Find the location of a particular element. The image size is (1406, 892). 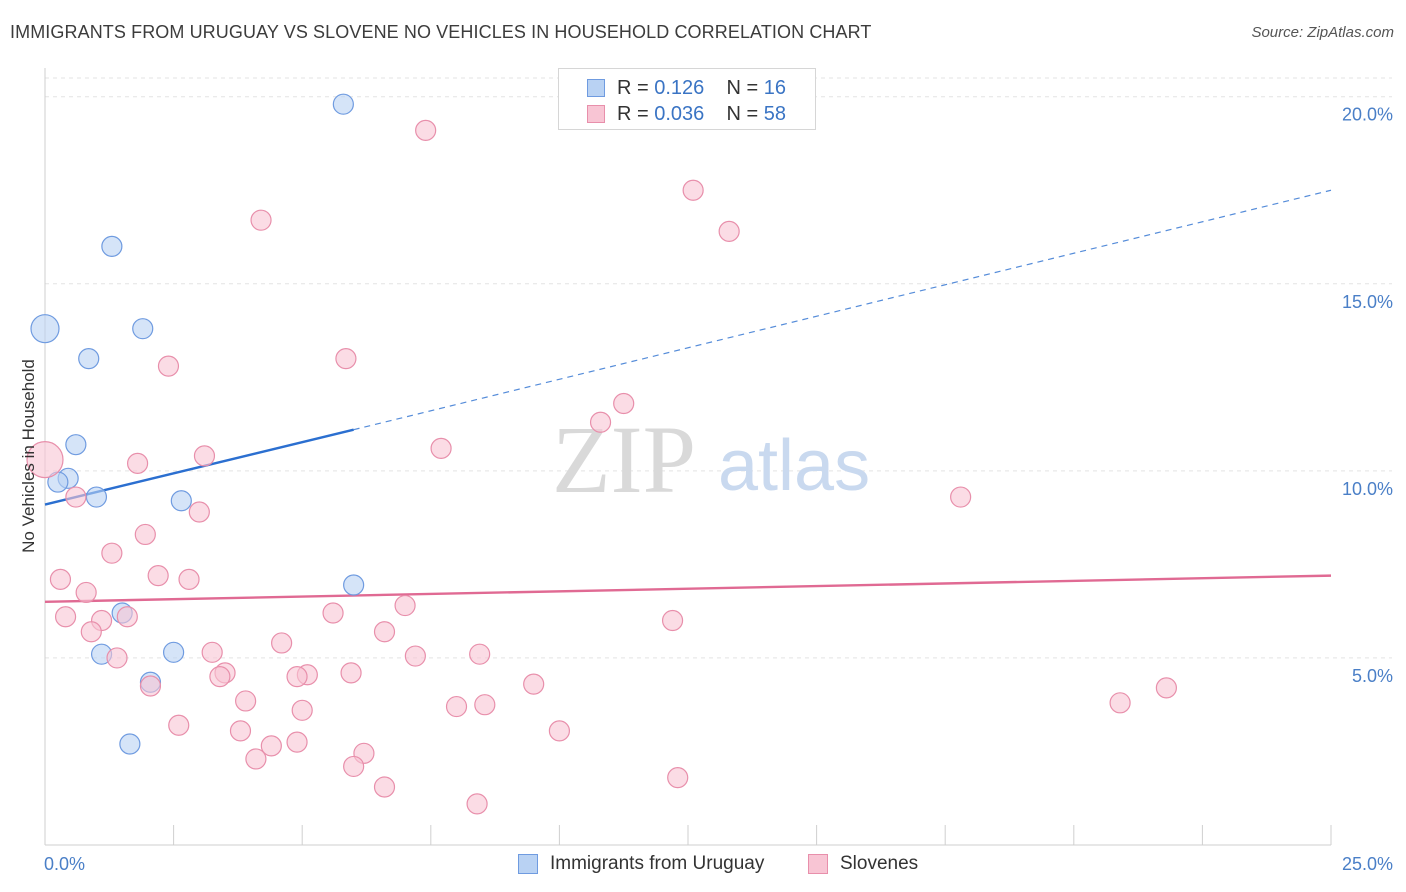

y-tick-label-5: 5.0% is located at coordinates (1372, 676).